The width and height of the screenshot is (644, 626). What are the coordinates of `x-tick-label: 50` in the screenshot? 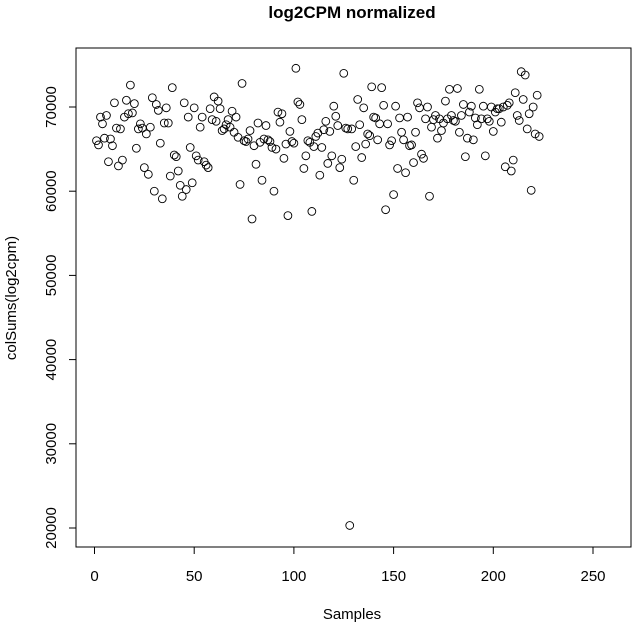 It's located at (194, 576).